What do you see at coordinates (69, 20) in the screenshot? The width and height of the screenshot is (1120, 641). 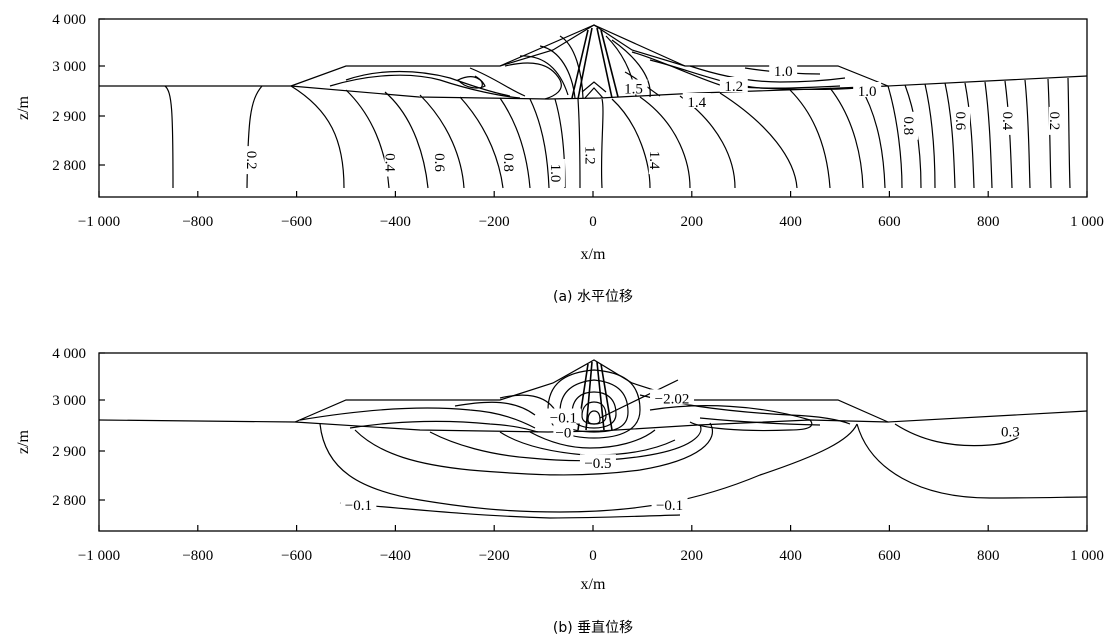 I see `y-tick-label: 4 000` at bounding box center [69, 20].